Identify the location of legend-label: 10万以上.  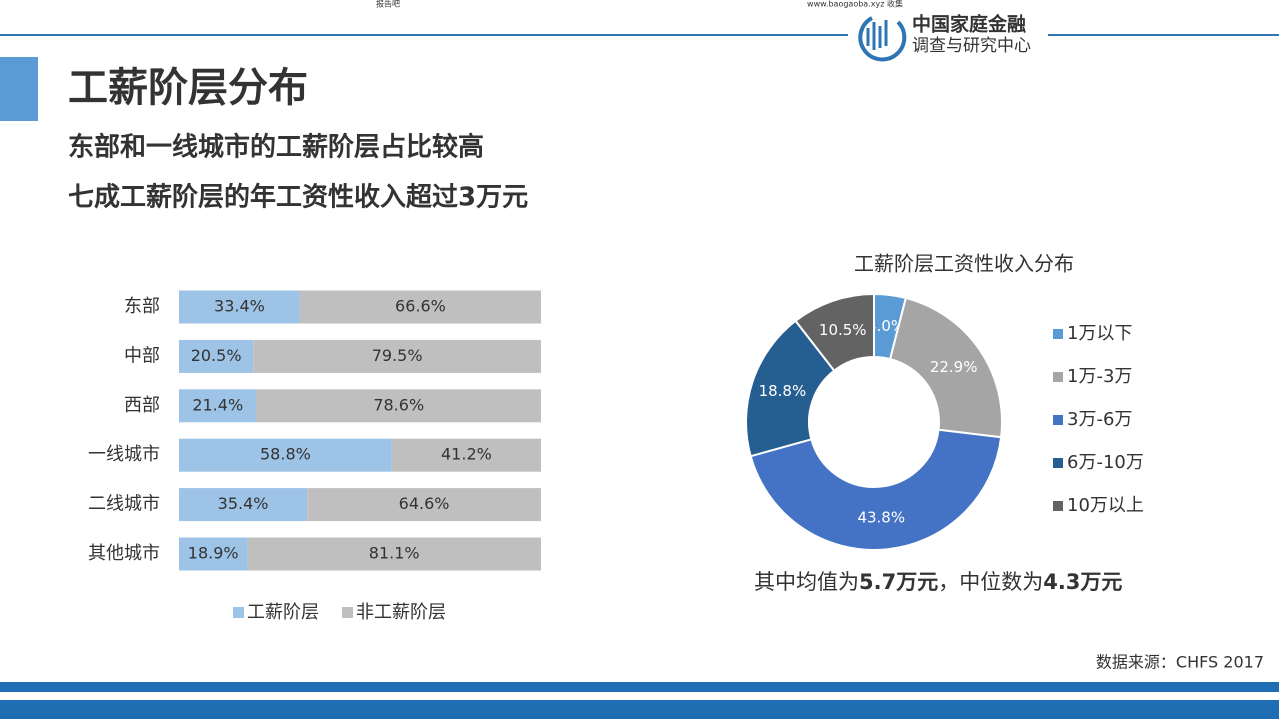
(1105, 505).